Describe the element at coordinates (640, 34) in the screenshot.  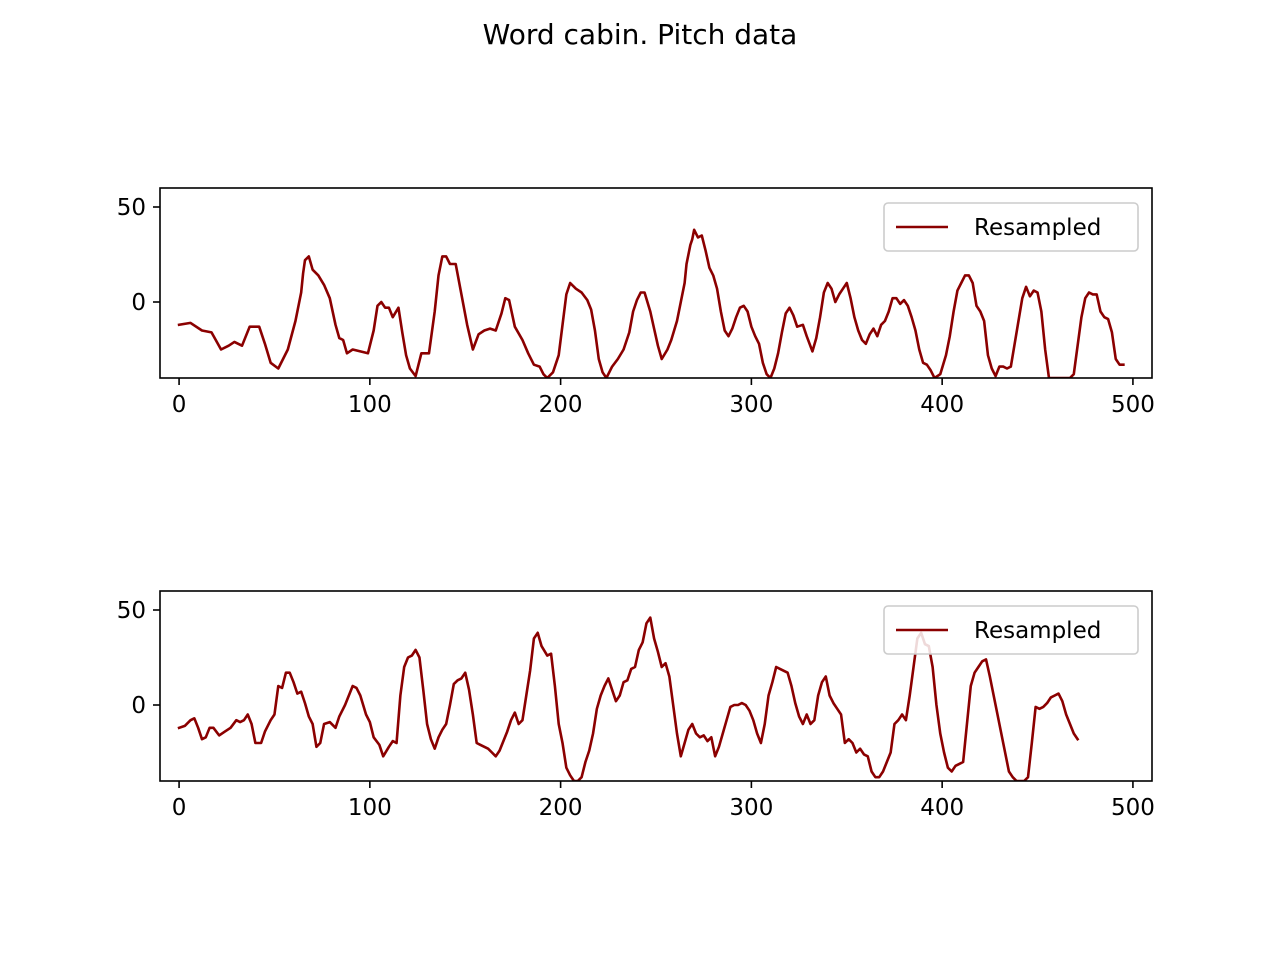
I see `figure-title: Word cabin. Pitch data` at that location.